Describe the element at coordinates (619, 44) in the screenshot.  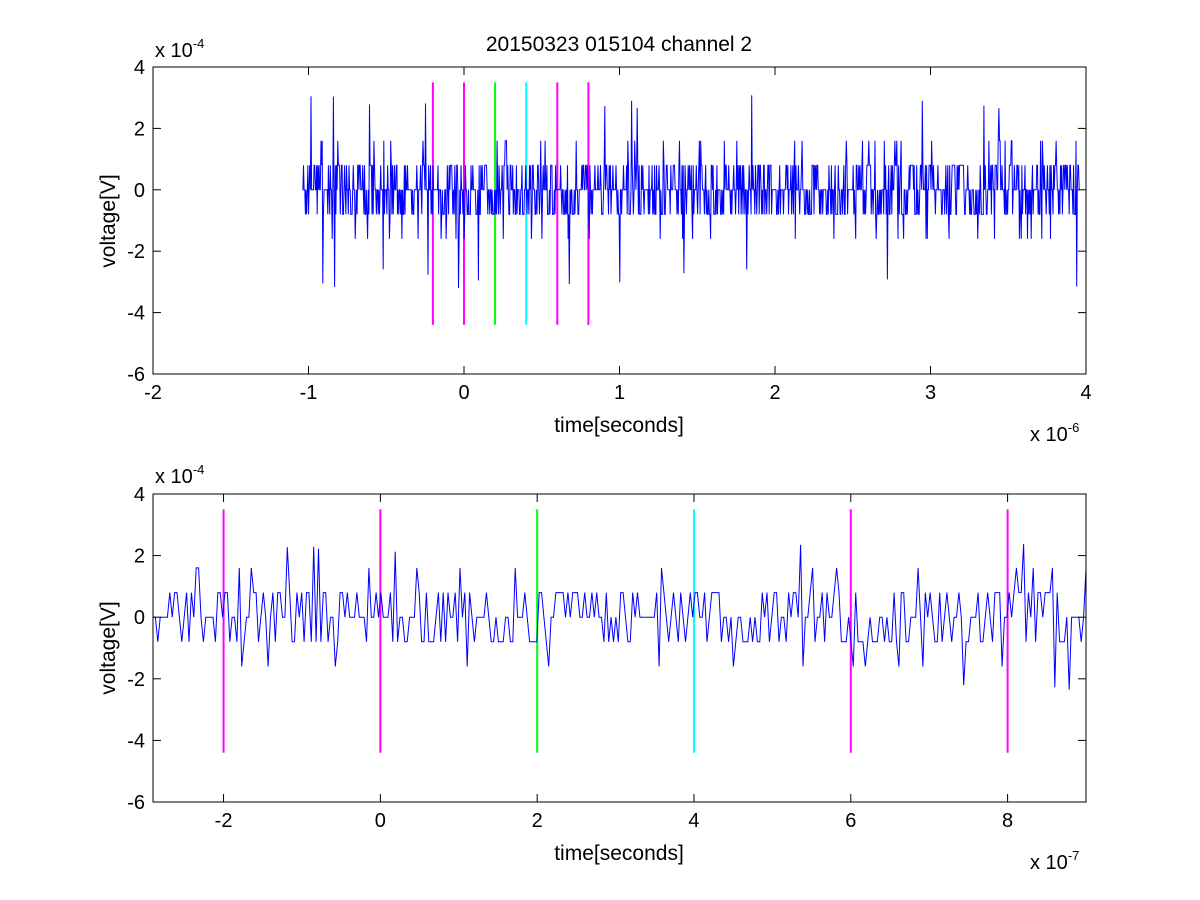
I see `figure-title: 20150323 015104 channel 2` at that location.